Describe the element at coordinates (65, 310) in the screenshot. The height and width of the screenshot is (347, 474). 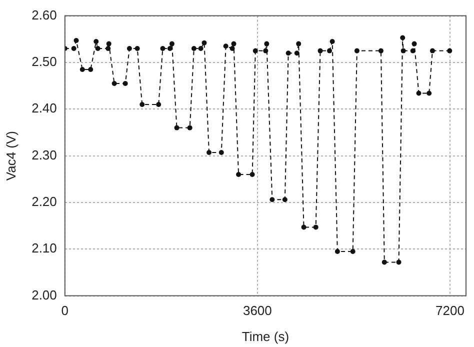
I see `x-tick-label: 0` at that location.